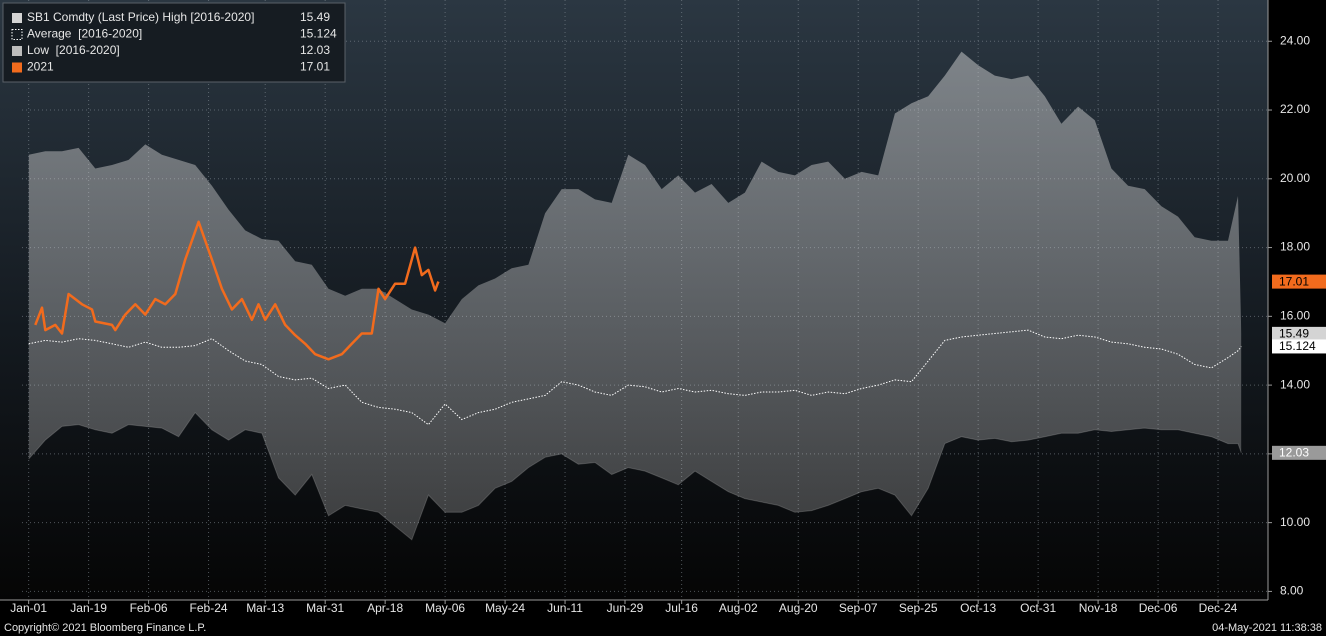  What do you see at coordinates (1297, 300) in the screenshot?
I see `axis-background` at bounding box center [1297, 300].